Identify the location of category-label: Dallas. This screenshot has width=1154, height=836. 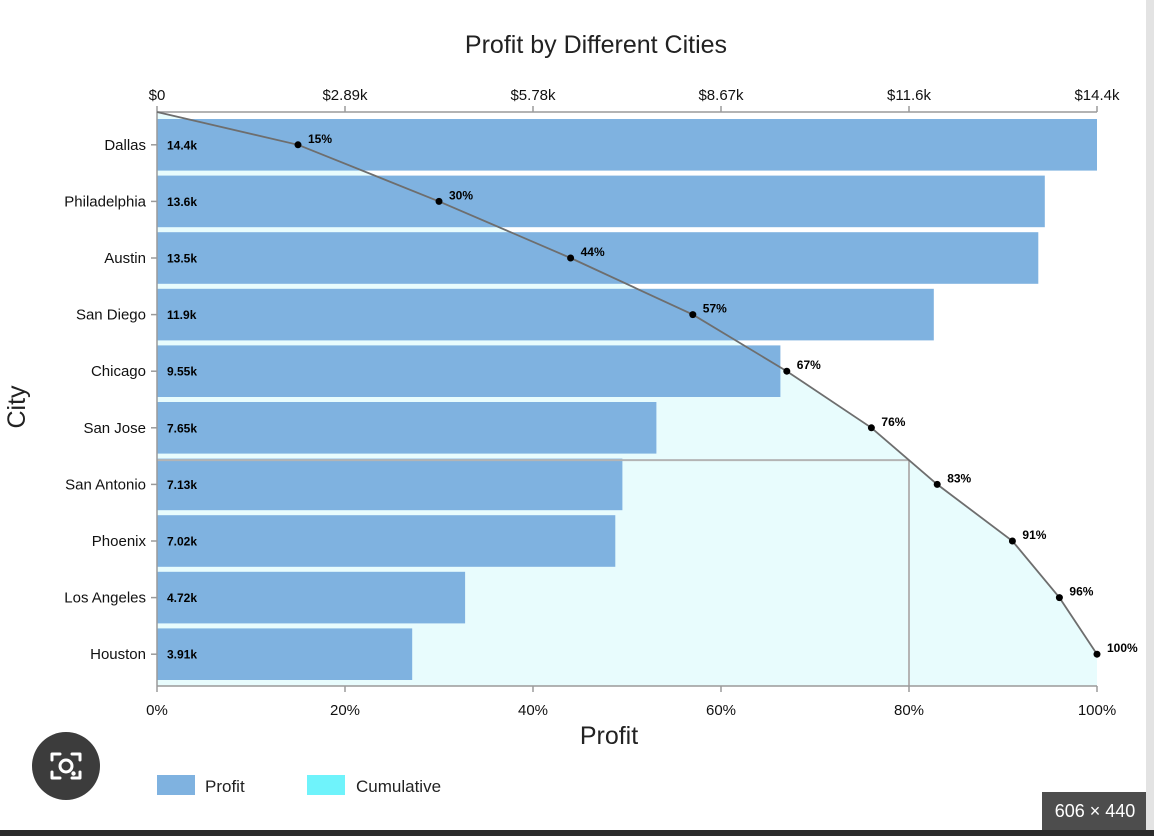
(125, 145).